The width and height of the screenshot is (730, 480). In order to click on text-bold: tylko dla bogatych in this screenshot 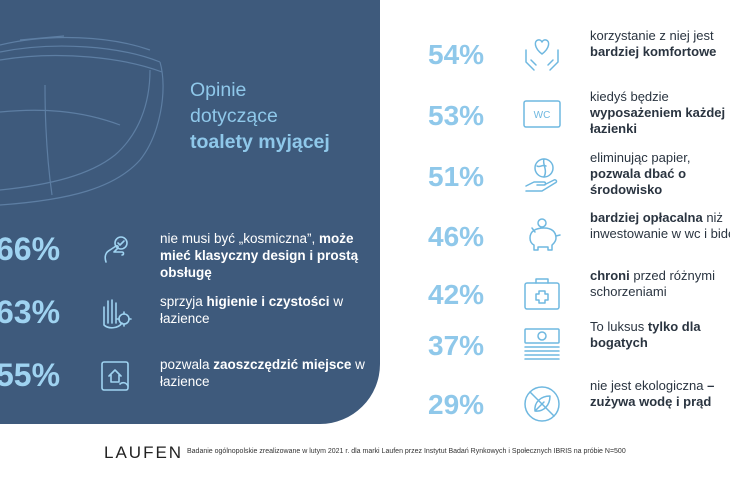, I will do `click(645, 334)`.